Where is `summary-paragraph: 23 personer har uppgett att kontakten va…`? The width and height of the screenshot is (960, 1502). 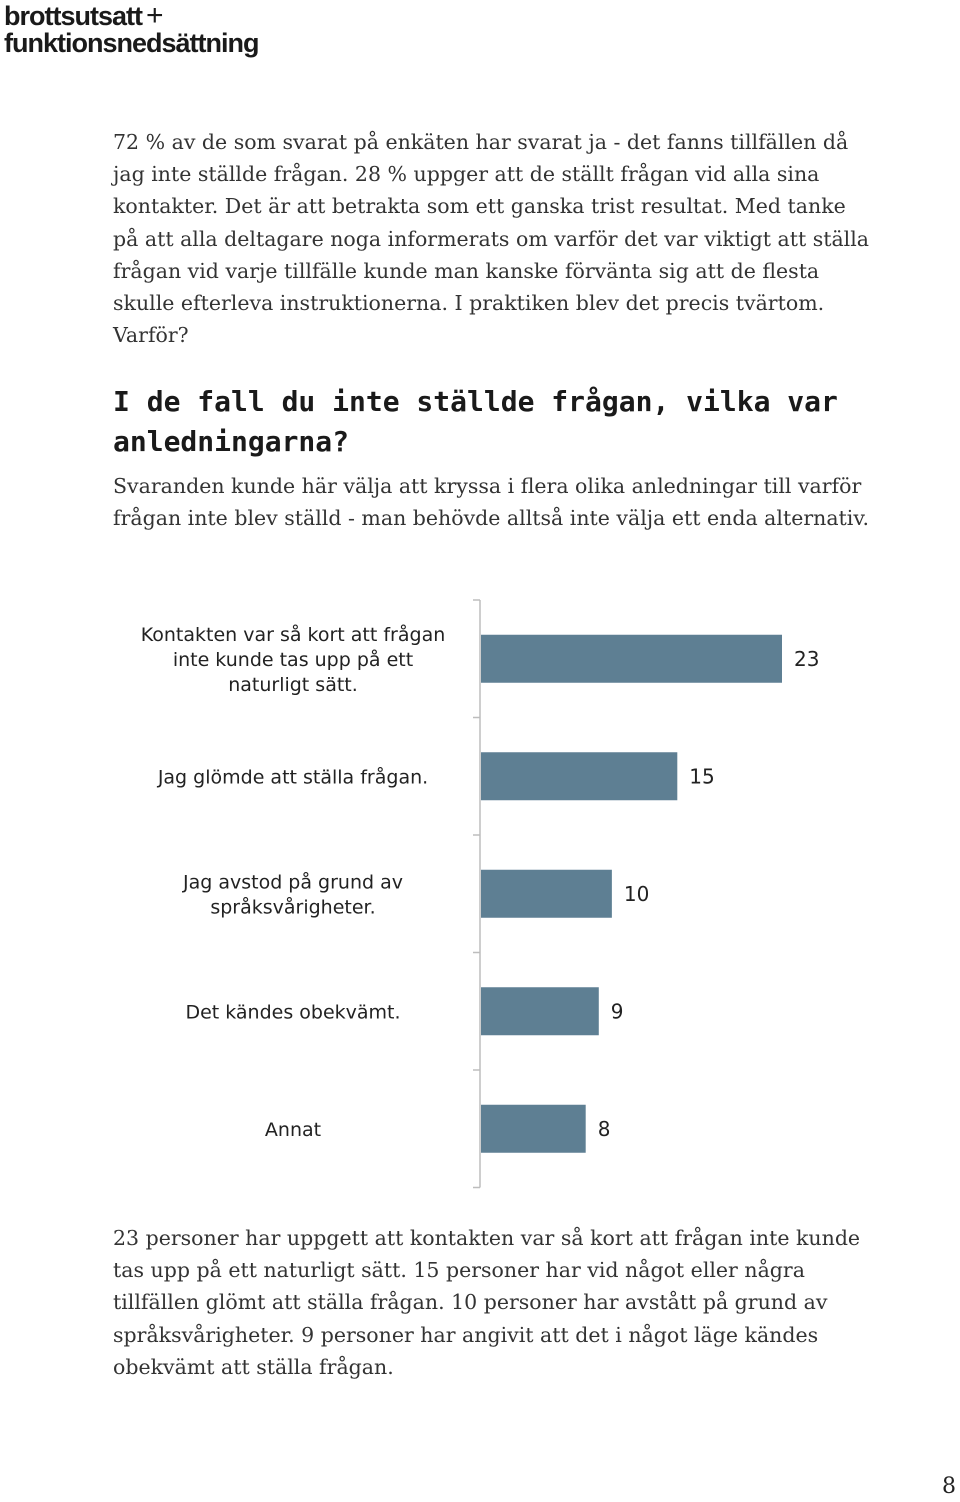
summary-paragraph: 23 personer har uppgett att kontakten va… is located at coordinates (487, 1302).